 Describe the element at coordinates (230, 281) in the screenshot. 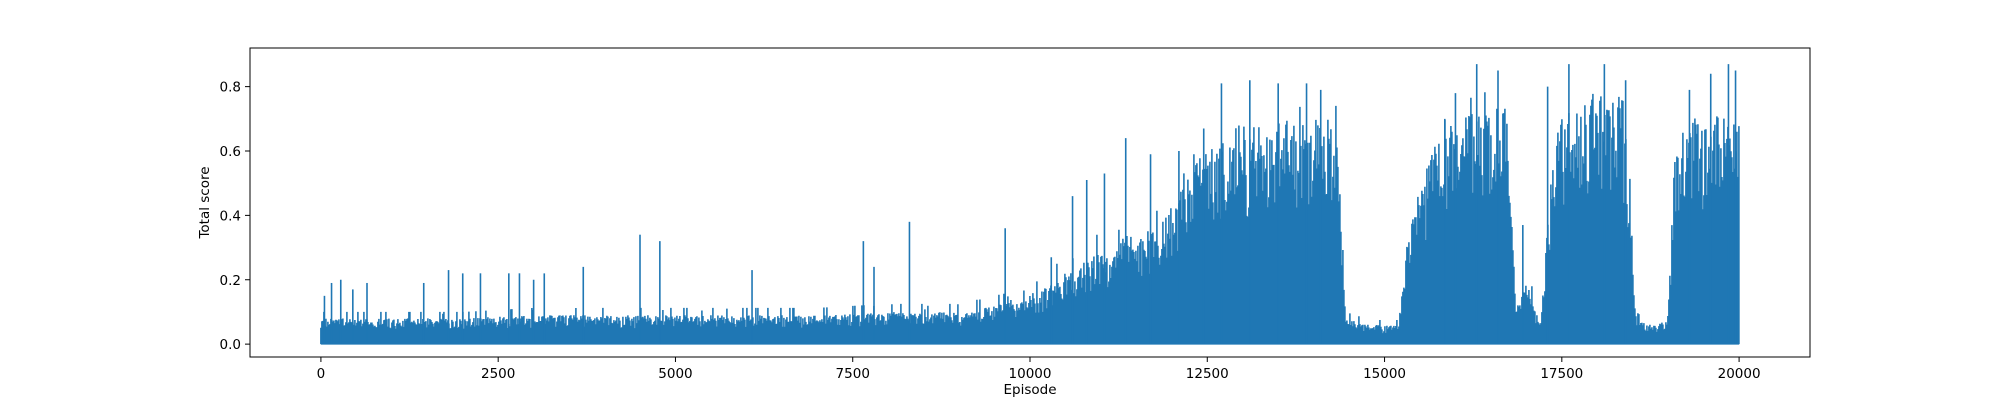

I see `y-tick-label: 0.2` at that location.